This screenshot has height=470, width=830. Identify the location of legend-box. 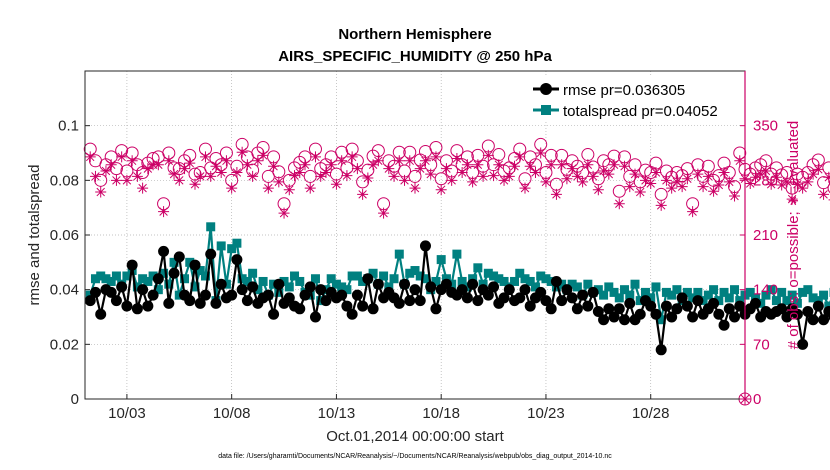
(635, 99).